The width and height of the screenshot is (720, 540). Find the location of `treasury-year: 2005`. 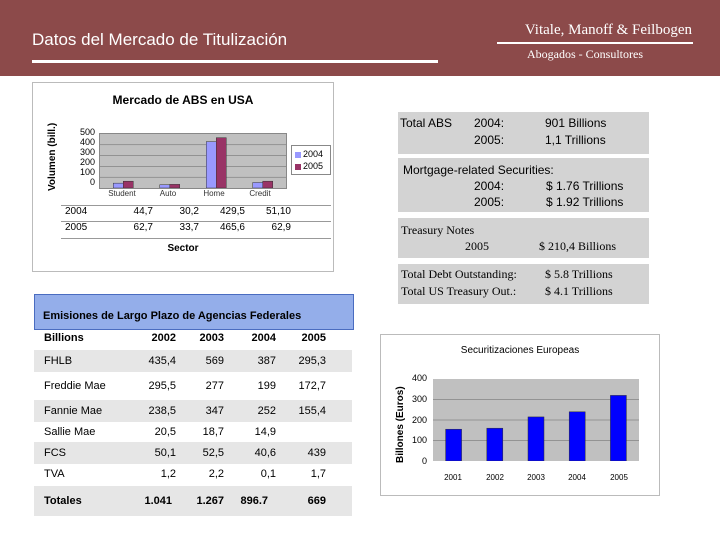

treasury-year: 2005 is located at coordinates (477, 246).